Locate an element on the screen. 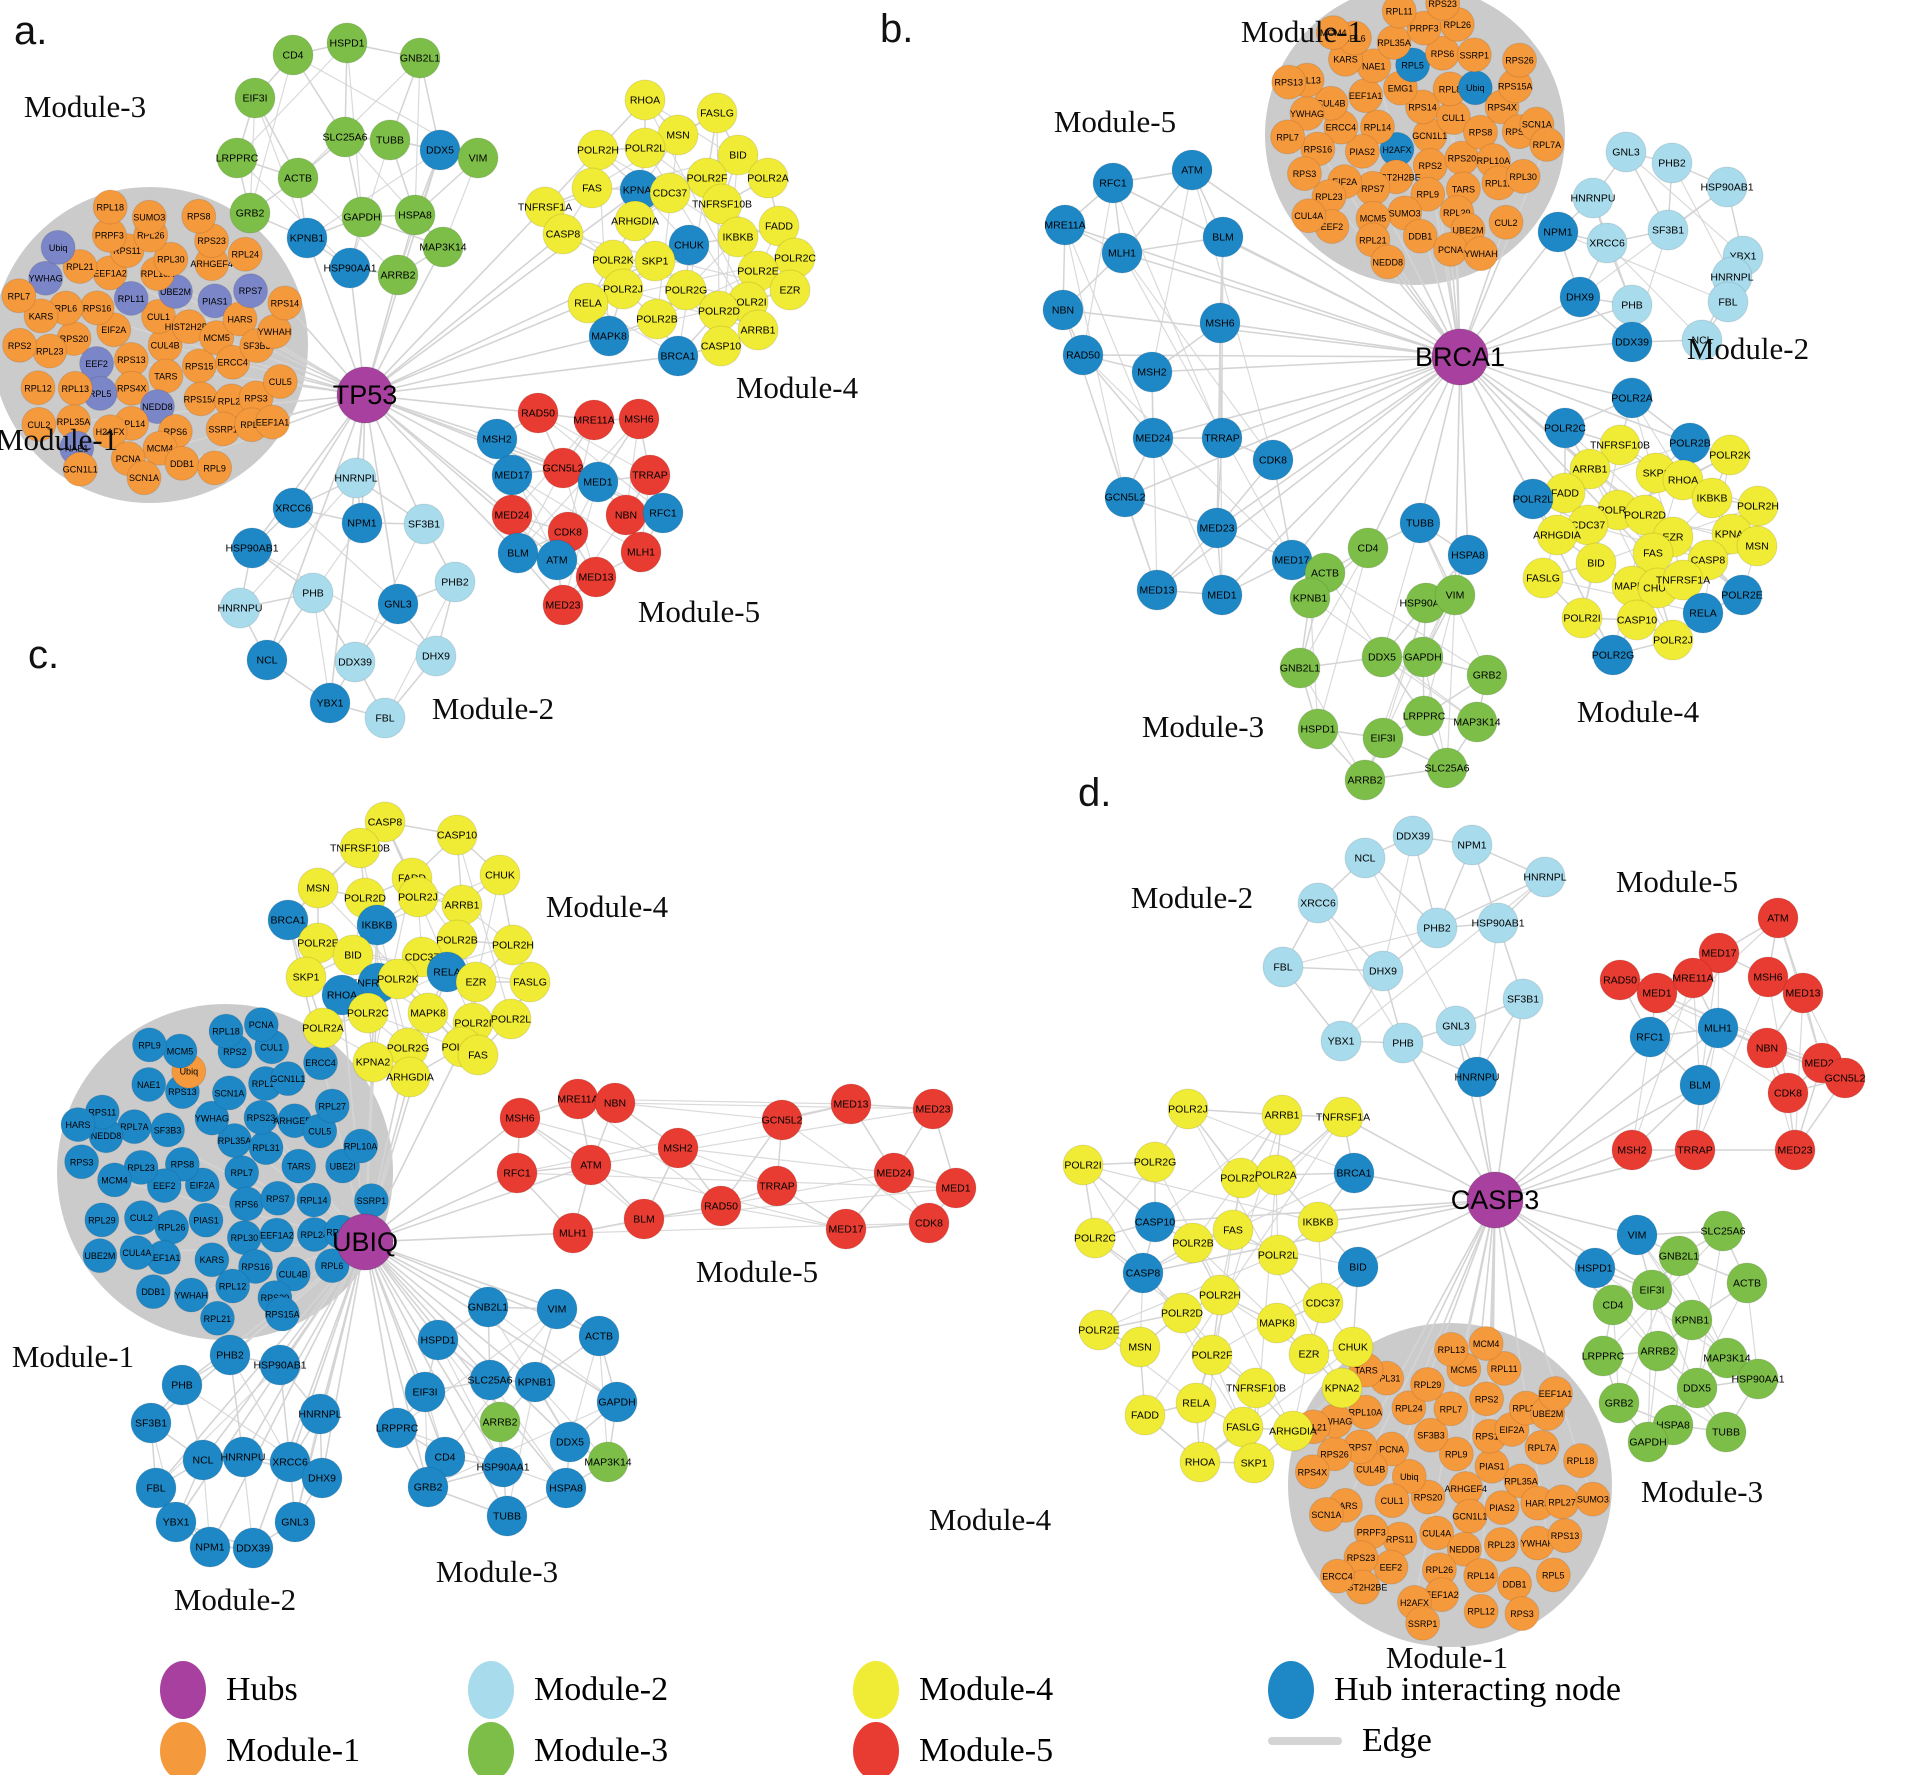  node-label-NPM1: NPM1 is located at coordinates (209, 1548).